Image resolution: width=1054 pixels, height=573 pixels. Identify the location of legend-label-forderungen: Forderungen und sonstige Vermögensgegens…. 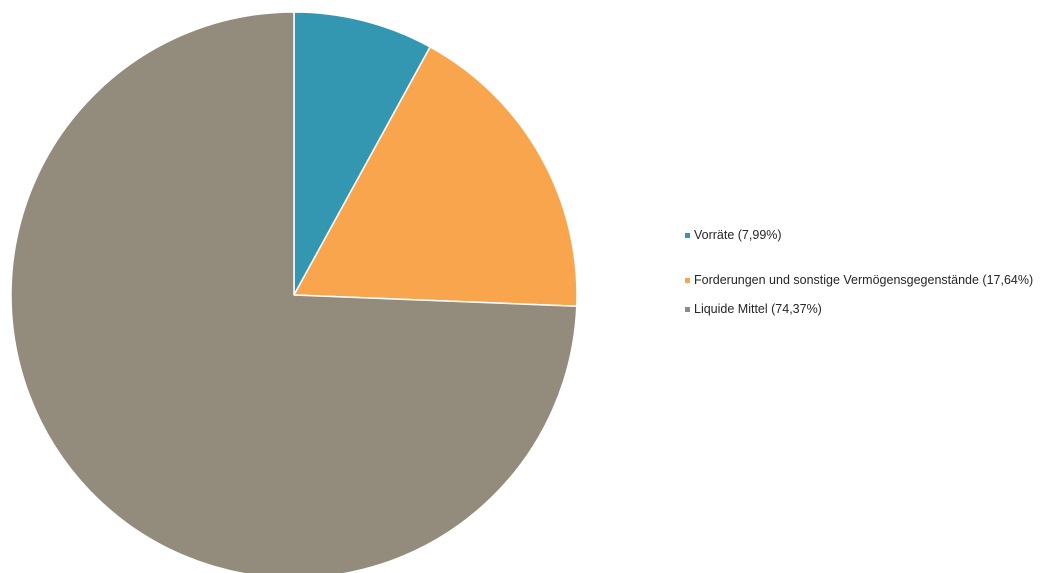
(864, 280).